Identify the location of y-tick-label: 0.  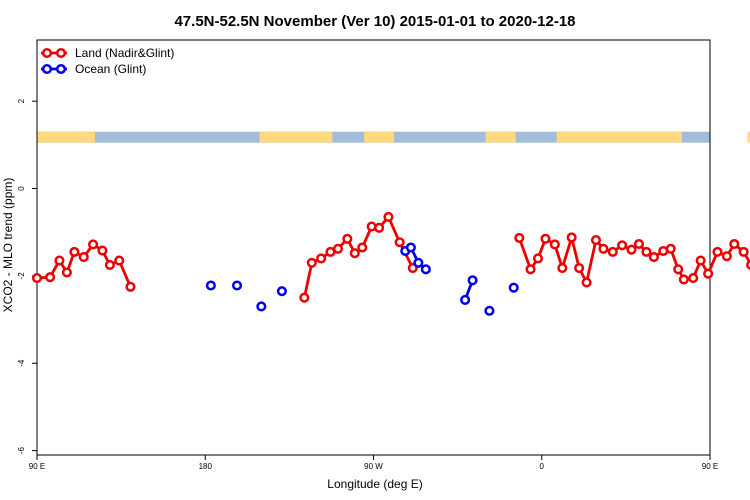
(21, 188).